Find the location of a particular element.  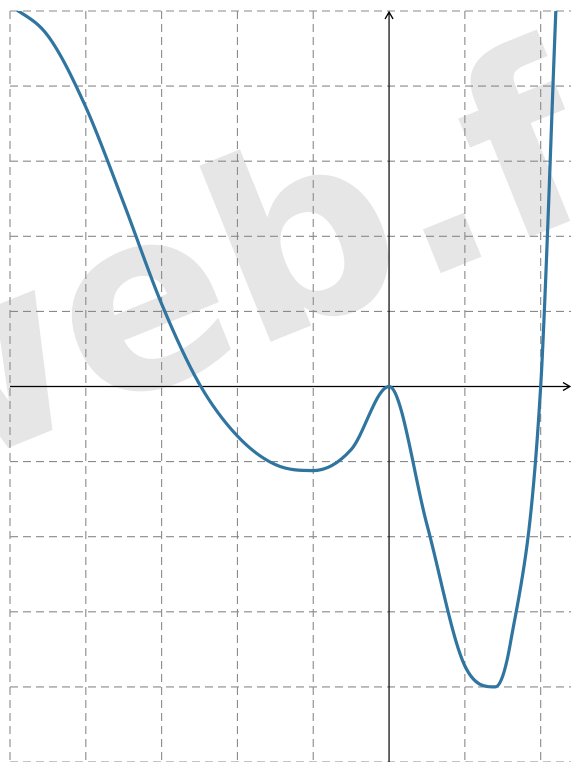

y-axis-arrow is located at coordinates (389, 15).